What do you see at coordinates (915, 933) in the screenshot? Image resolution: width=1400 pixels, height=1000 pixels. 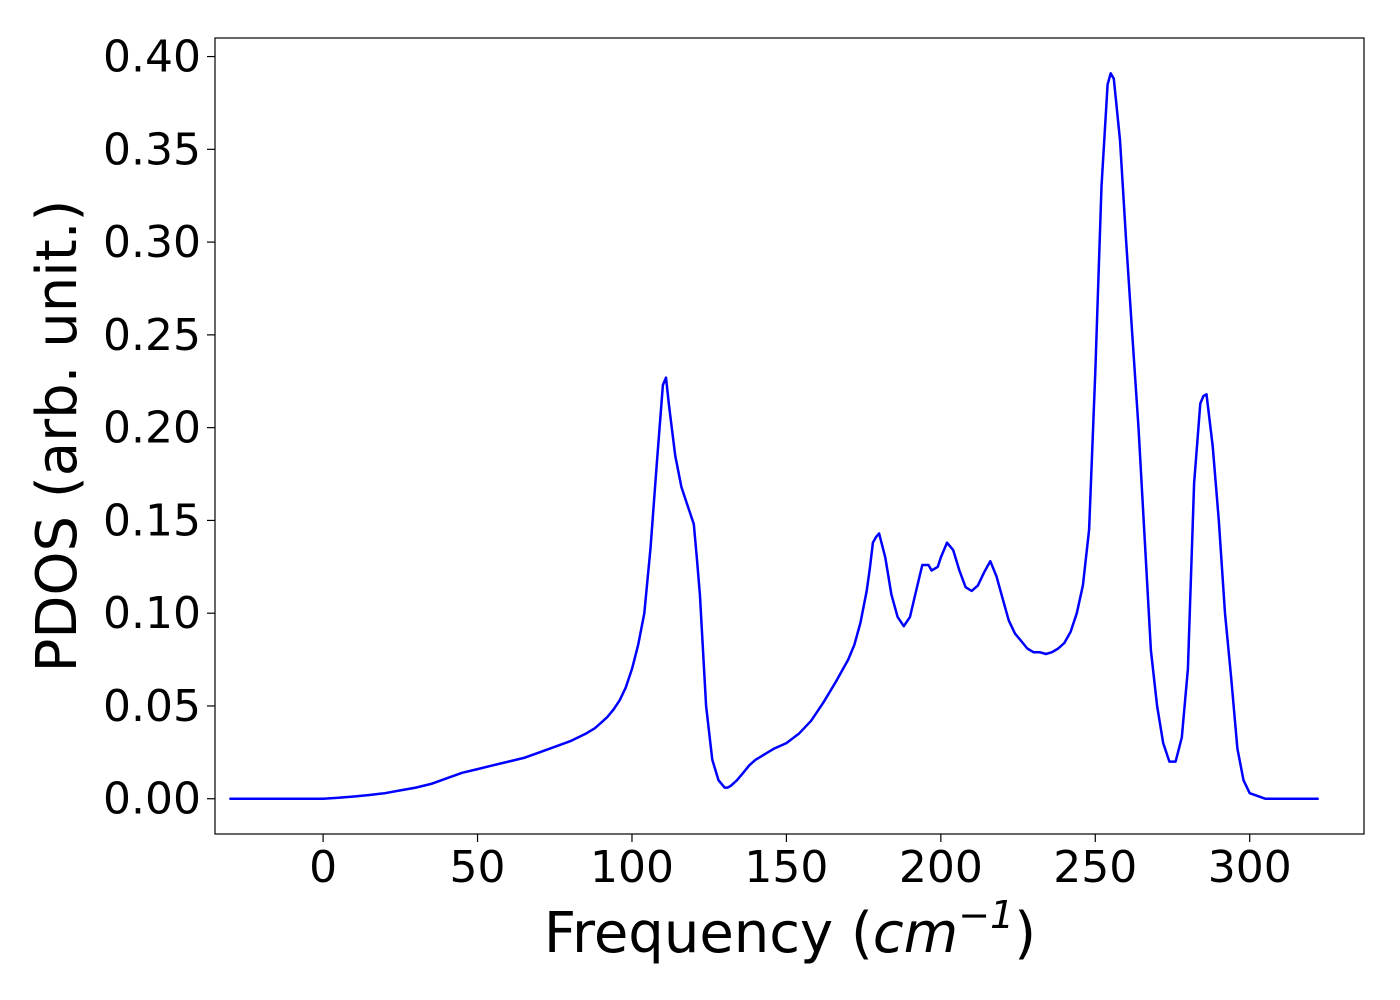 I see `x-axis-unit-base: cm` at bounding box center [915, 933].